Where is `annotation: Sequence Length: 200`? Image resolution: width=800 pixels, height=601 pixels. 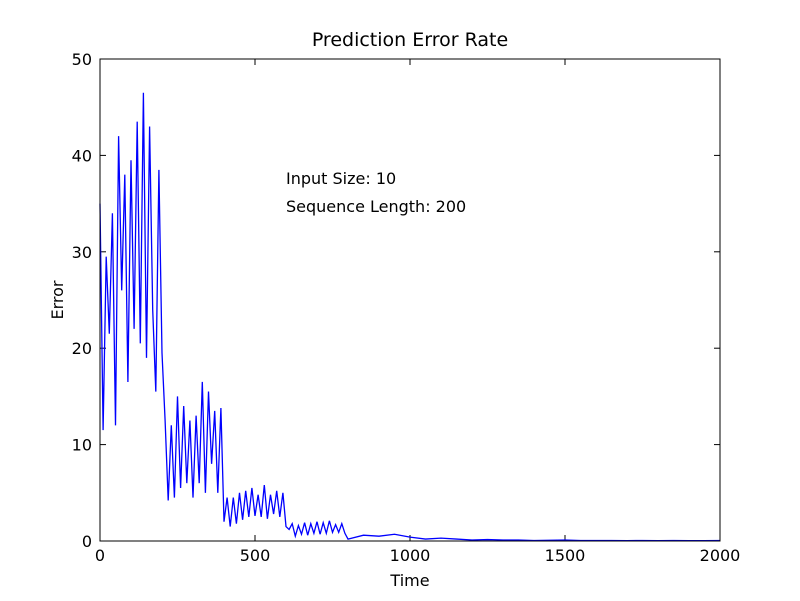 annotation: Sequence Length: 200 is located at coordinates (376, 206).